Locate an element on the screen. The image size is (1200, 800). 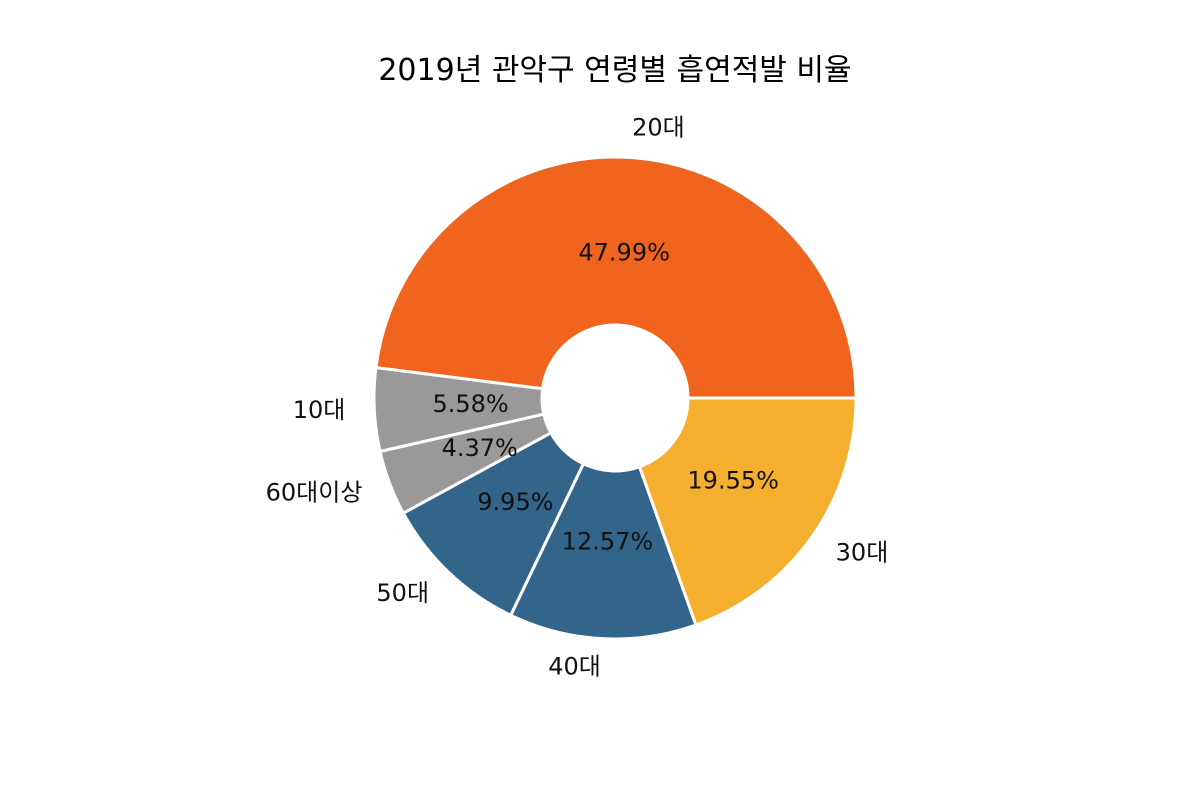
slice-label-4: 40대 is located at coordinates (574, 667).